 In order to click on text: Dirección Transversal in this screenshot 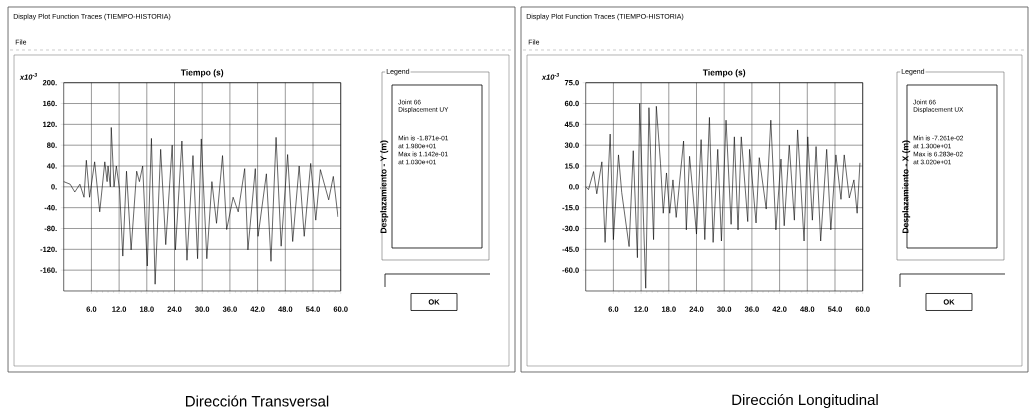, I will do `click(257, 401)`.